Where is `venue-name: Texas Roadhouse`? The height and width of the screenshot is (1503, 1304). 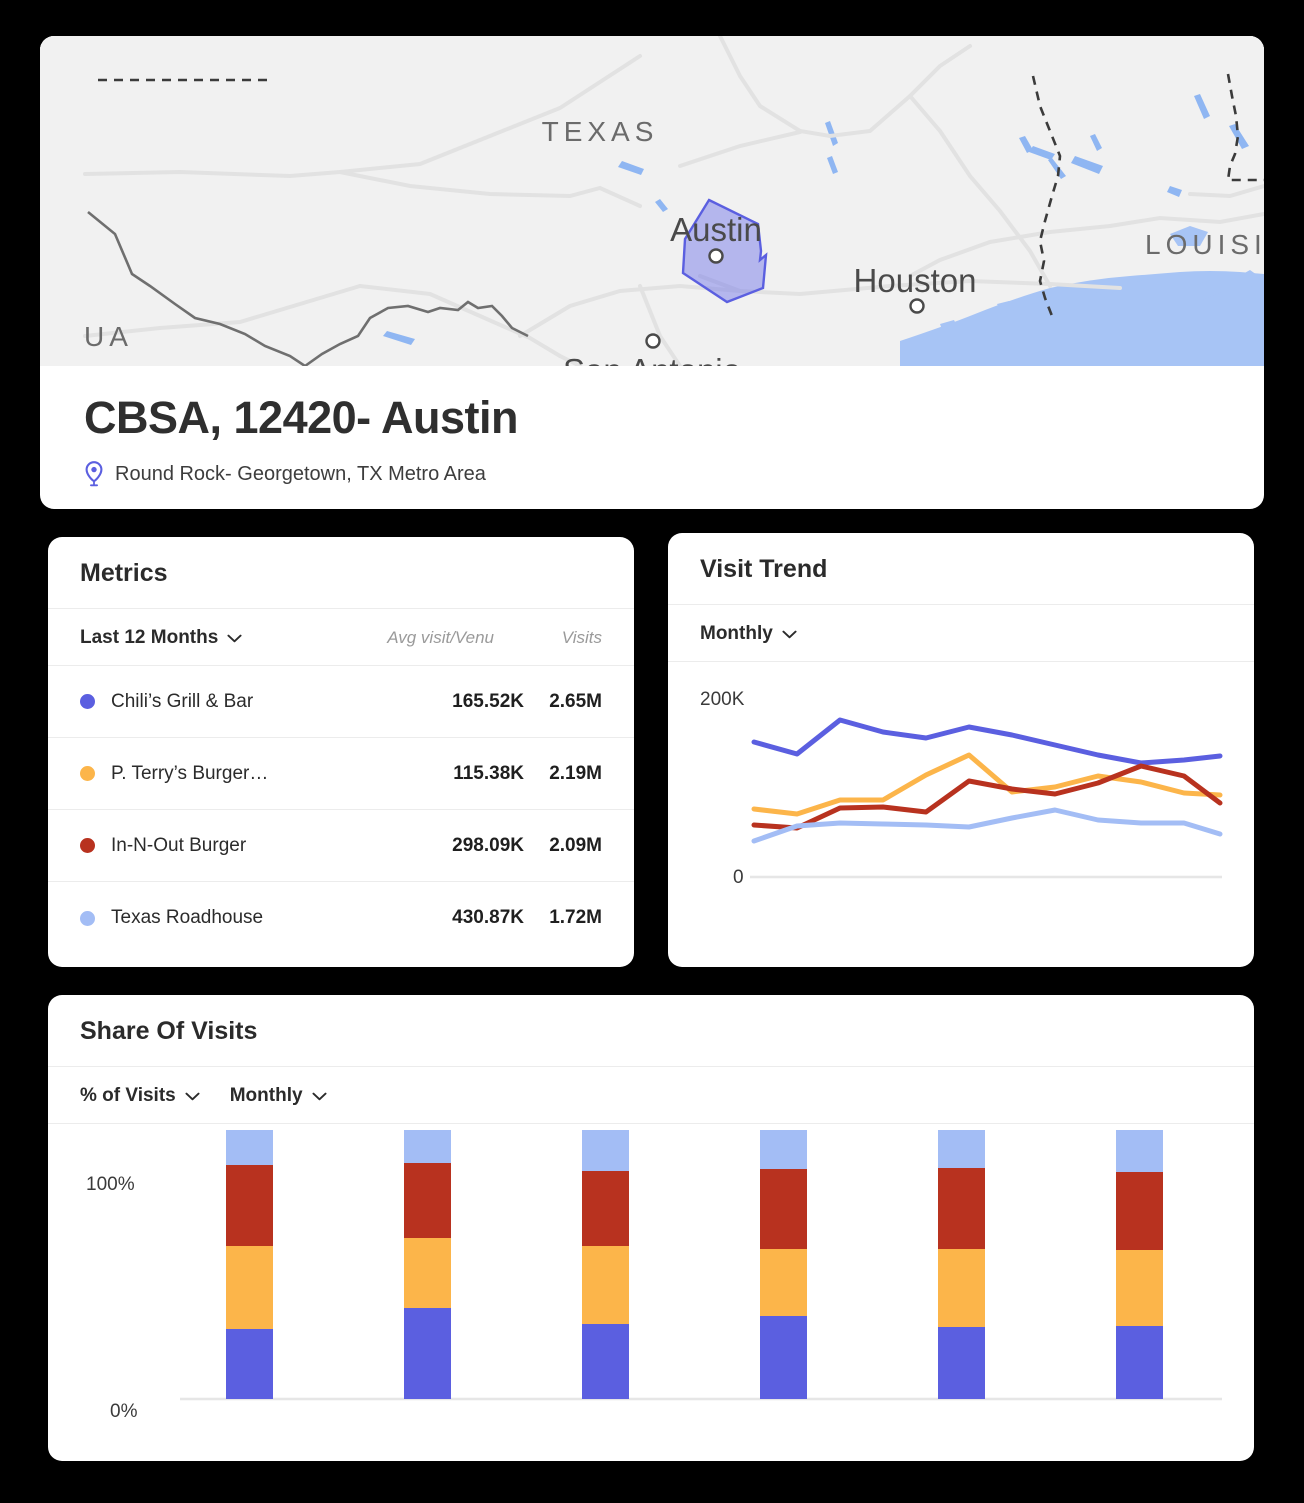
venue-name: Texas Roadhouse is located at coordinates (187, 917).